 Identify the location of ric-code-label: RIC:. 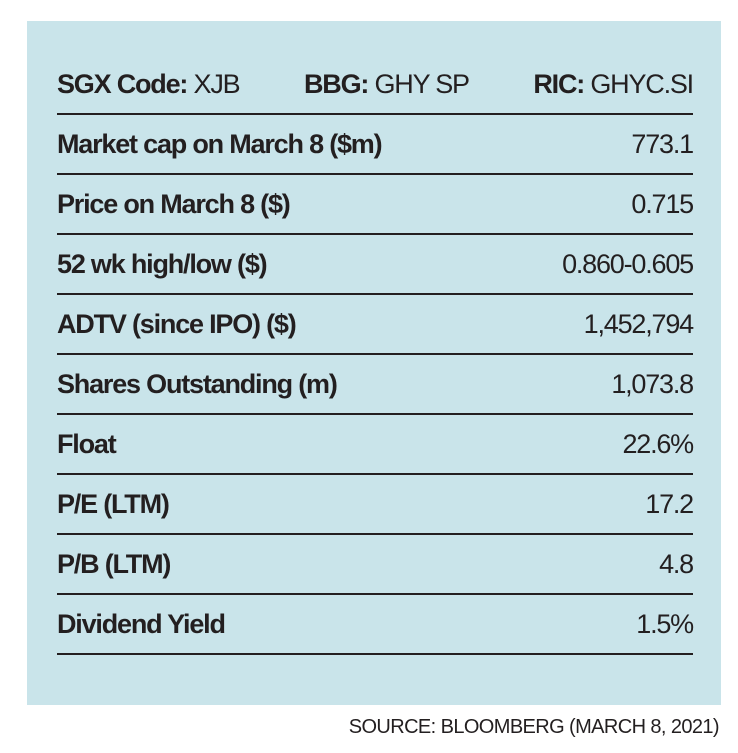
(559, 83).